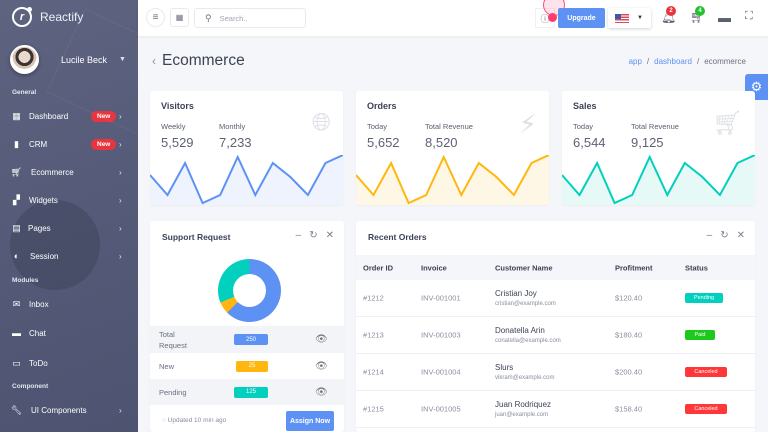 This screenshot has width=768, height=432. Describe the element at coordinates (397, 237) in the screenshot. I see `panel-title: Recent Orders` at that location.